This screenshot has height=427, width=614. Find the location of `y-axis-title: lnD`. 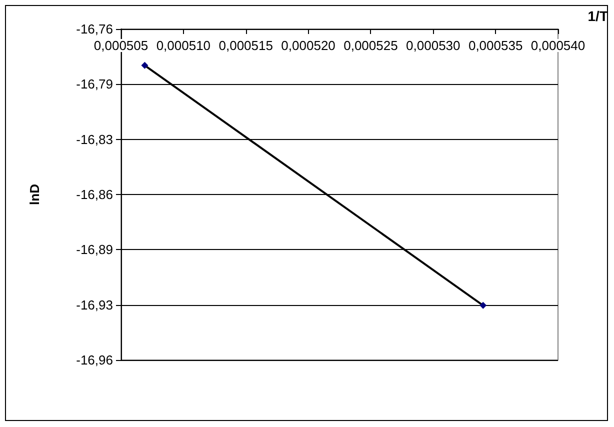

y-axis-title: lnD is located at coordinates (34, 194).